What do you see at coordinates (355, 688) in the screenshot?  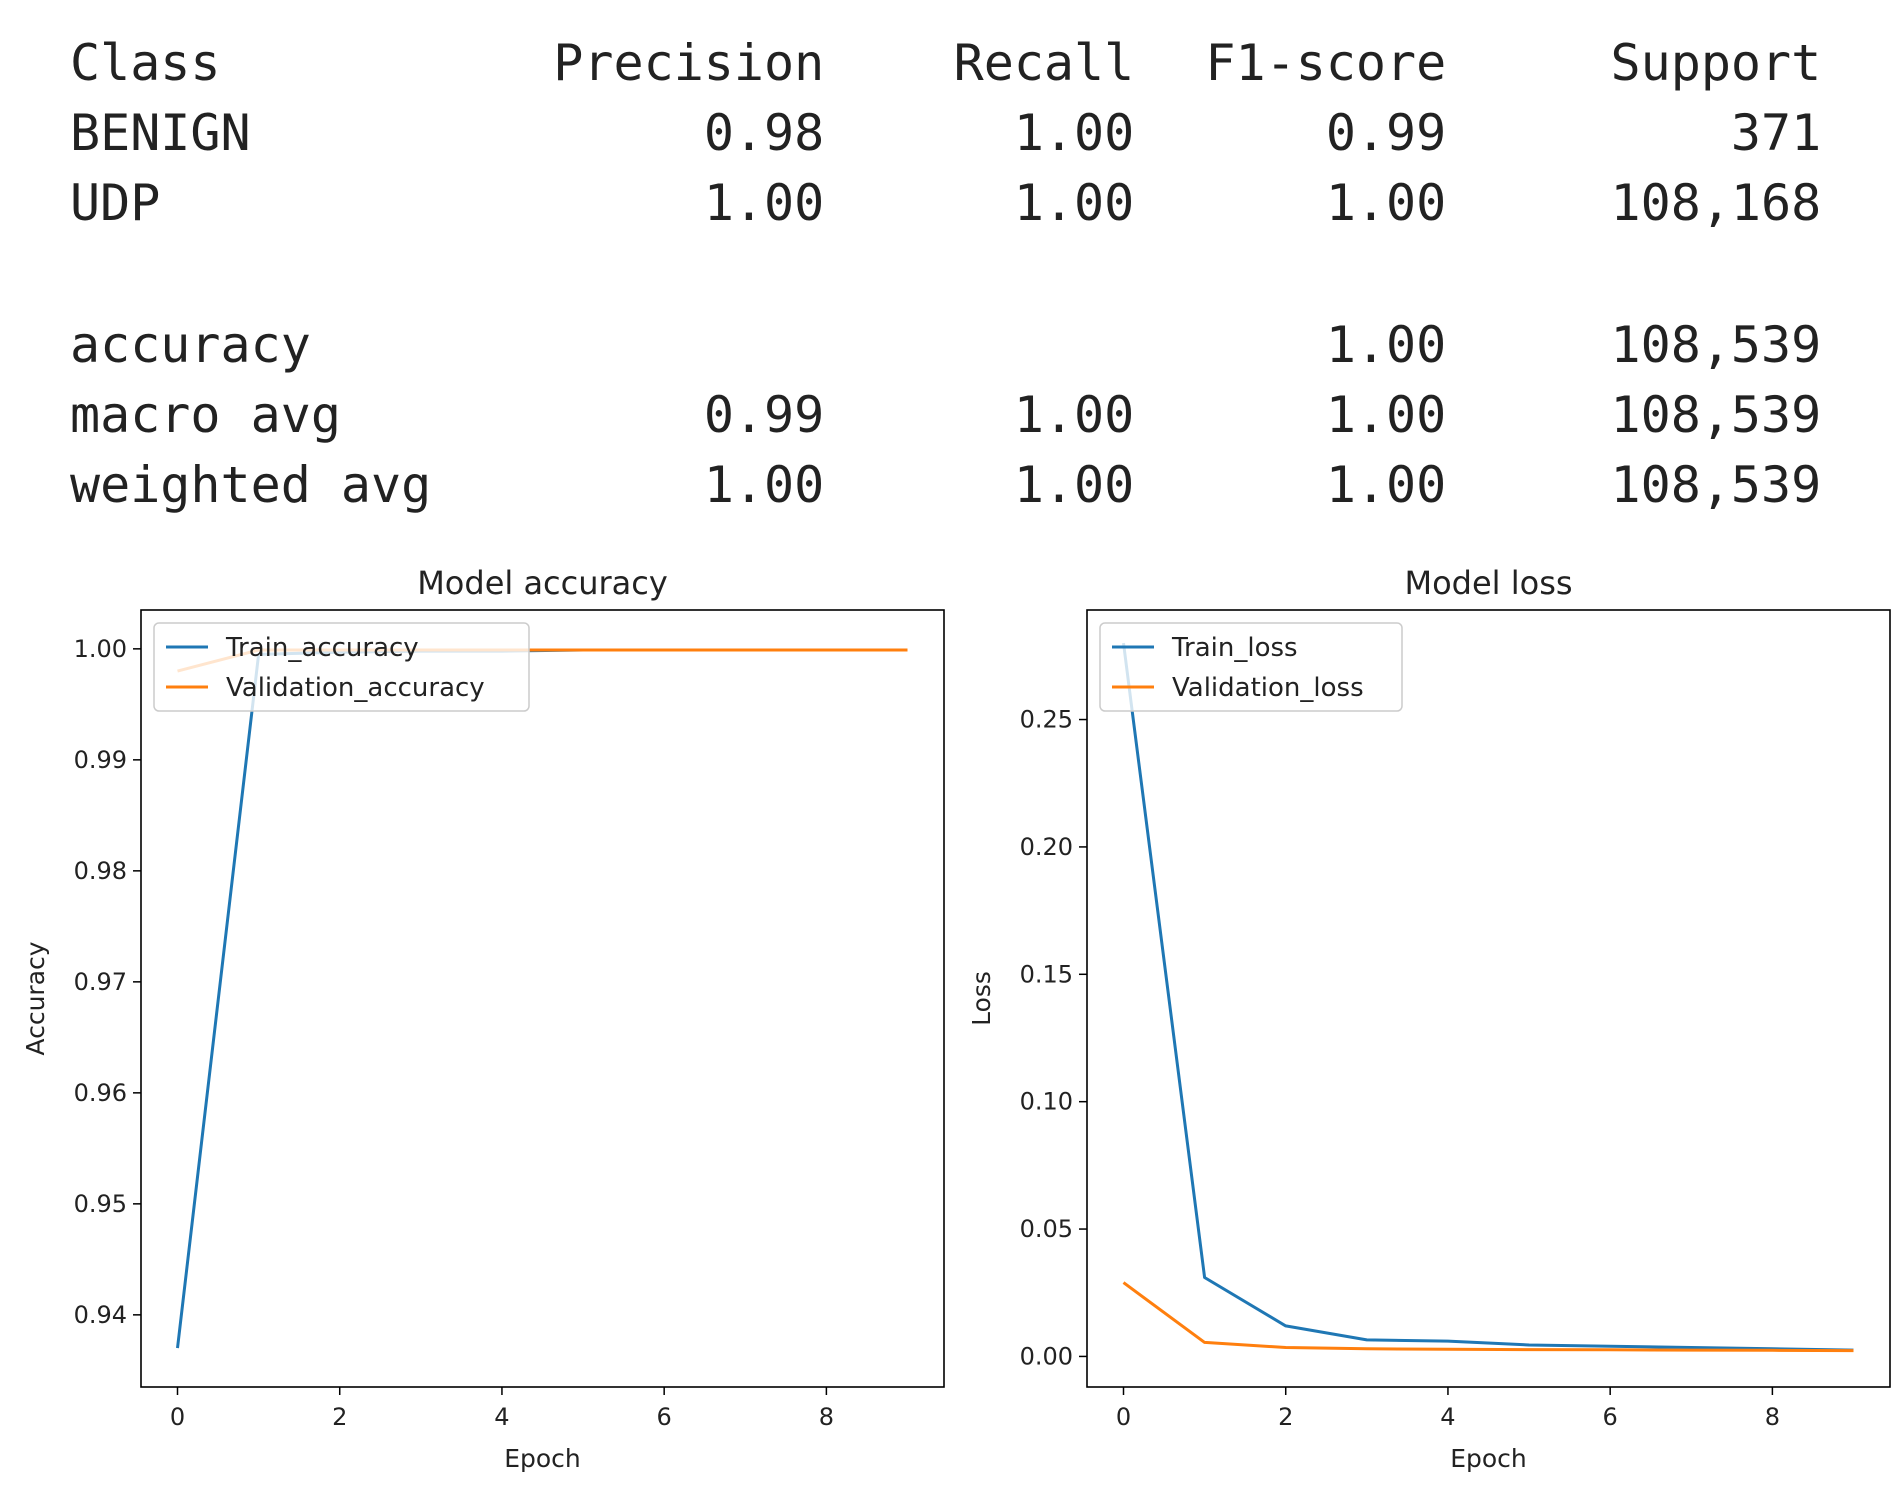 I see `legend-label: Validation_accuracy` at bounding box center [355, 688].